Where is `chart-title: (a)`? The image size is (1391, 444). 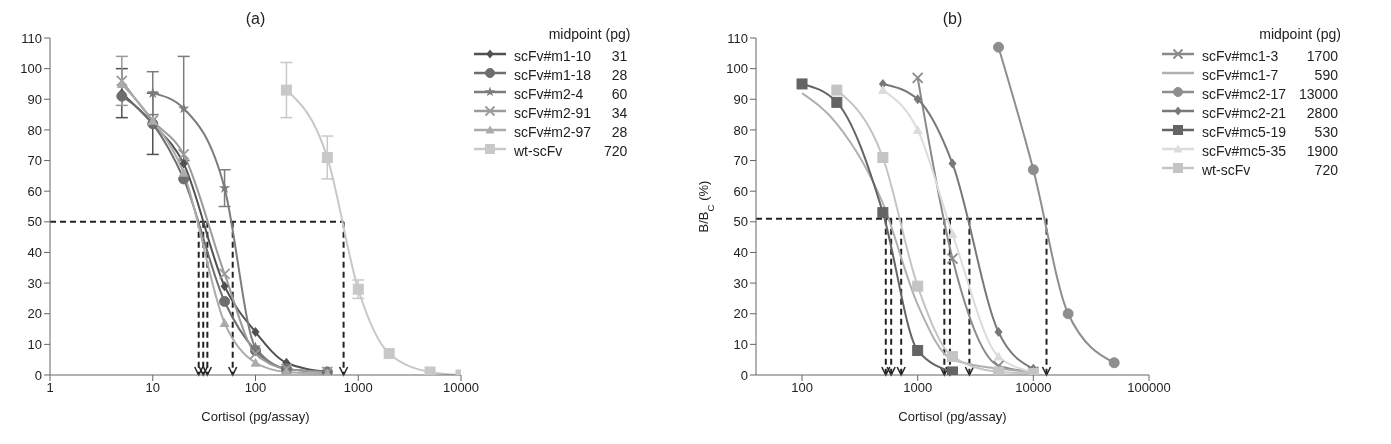 chart-title: (a) is located at coordinates (255, 19).